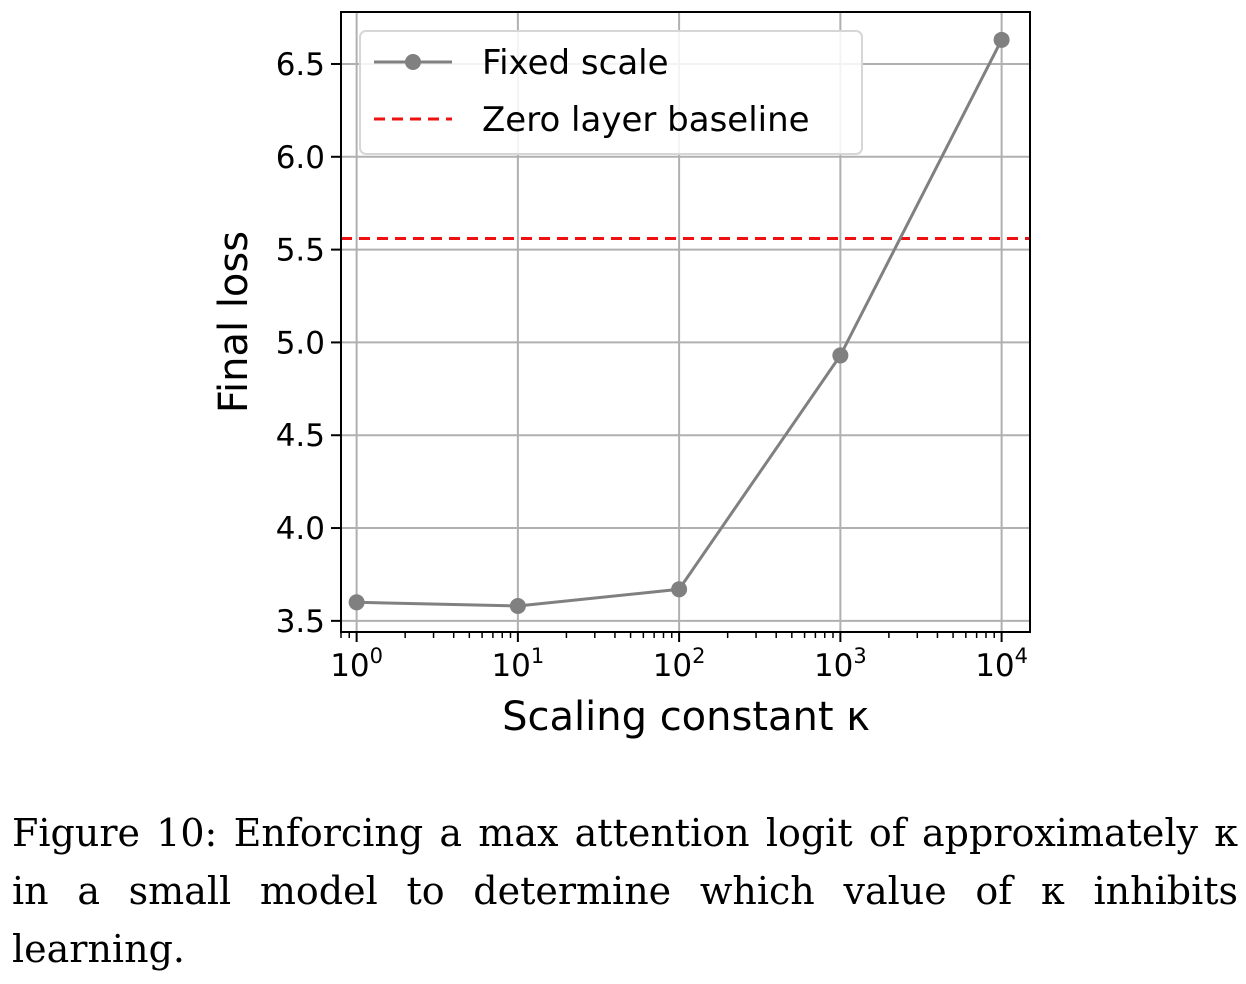 The image size is (1246, 984). Describe the element at coordinates (300, 343) in the screenshot. I see `y-tick-label: 5.0` at that location.